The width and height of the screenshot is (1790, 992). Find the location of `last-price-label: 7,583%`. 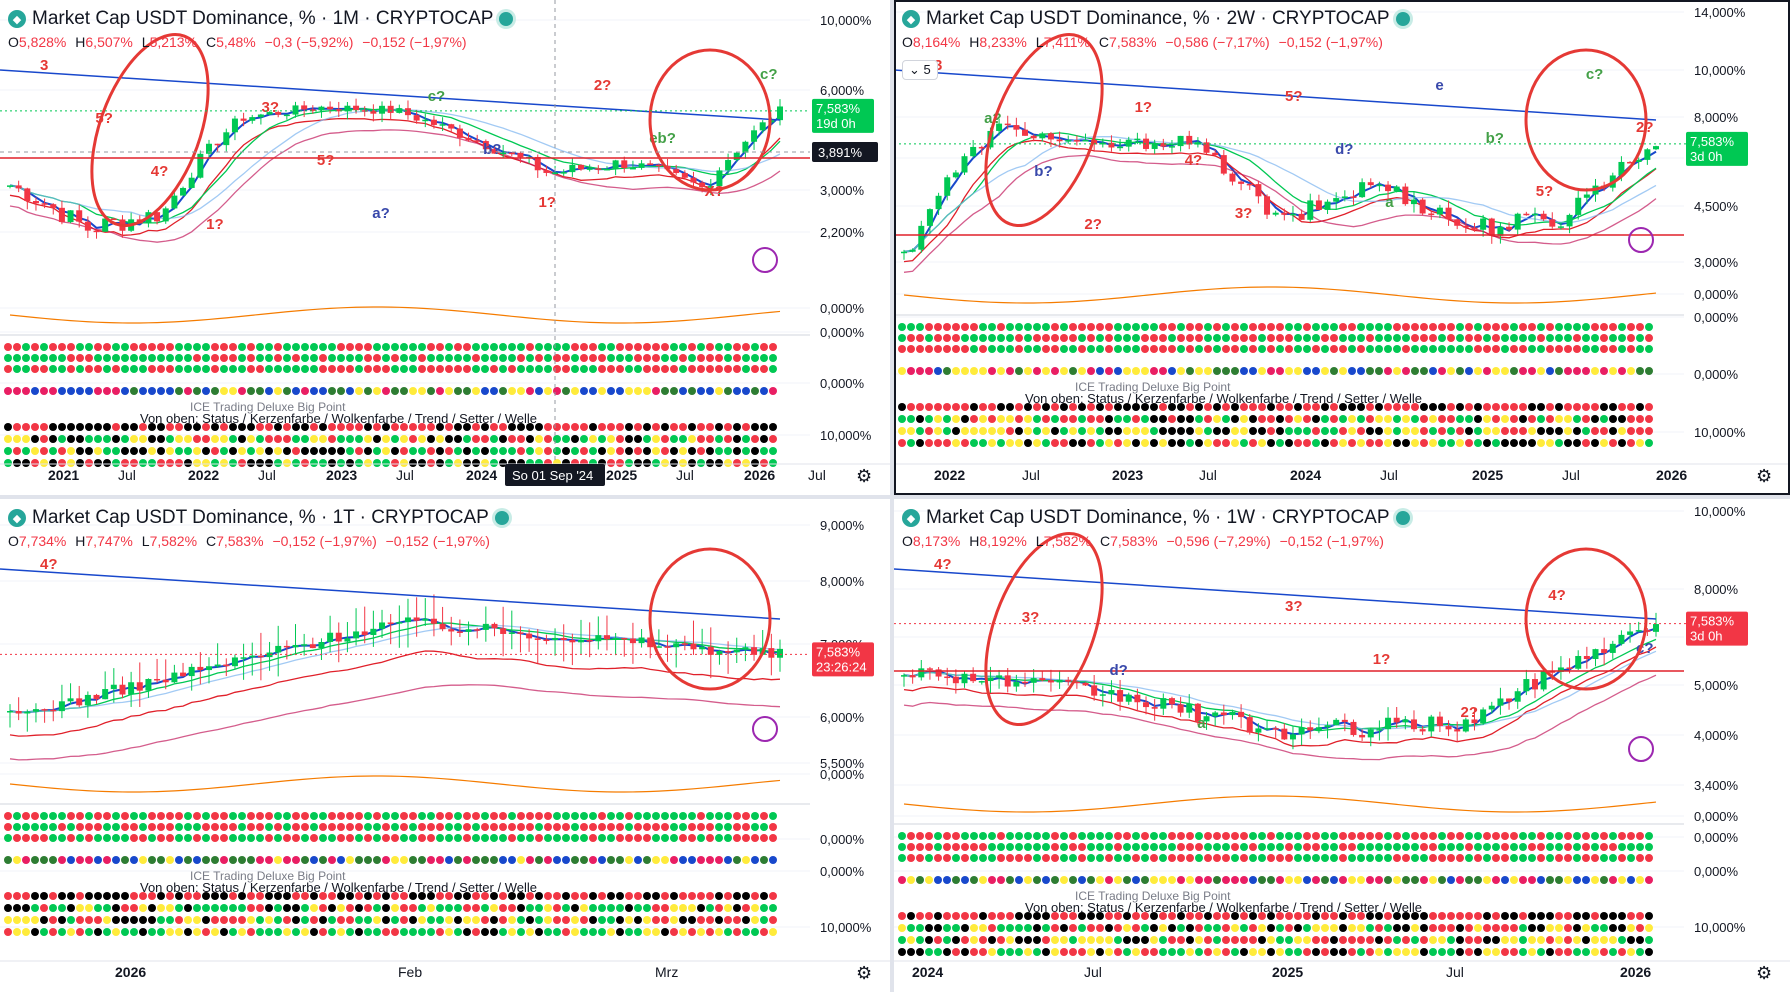

last-price-label: 7,583% is located at coordinates (1712, 141).